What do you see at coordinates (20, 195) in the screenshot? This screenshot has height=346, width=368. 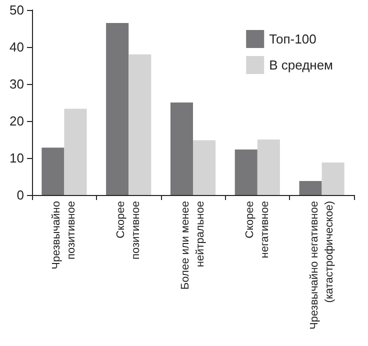 I see `y-tick-label: 0` at bounding box center [20, 195].